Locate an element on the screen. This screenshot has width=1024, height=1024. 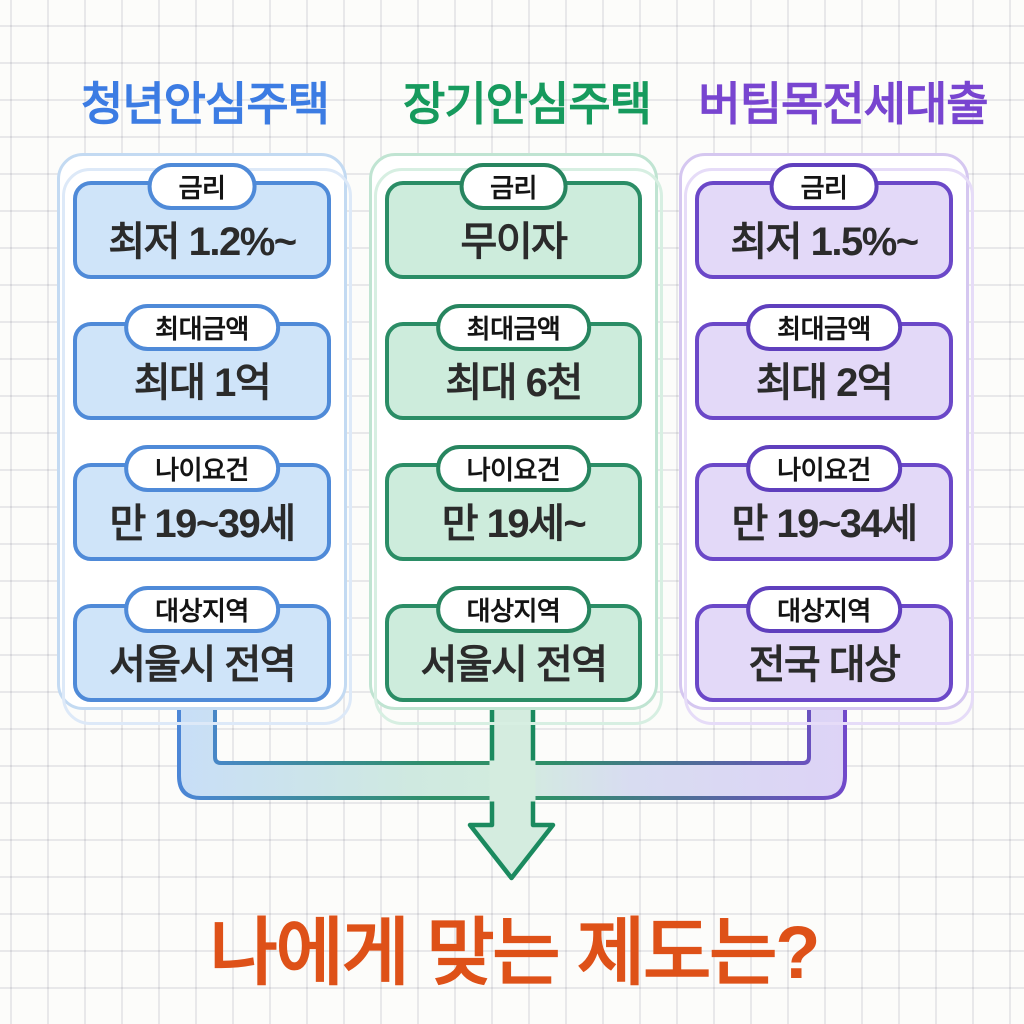
info-card-max-amount: 최대금액 최대 1억 is located at coordinates (202, 362).